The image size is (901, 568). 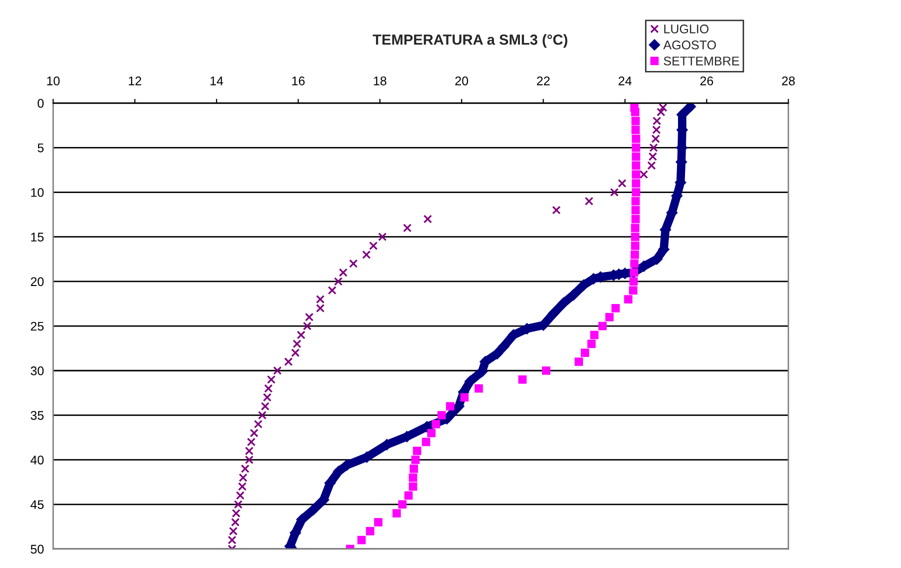 I want to click on y-tick-label: 20, so click(x=37, y=281).